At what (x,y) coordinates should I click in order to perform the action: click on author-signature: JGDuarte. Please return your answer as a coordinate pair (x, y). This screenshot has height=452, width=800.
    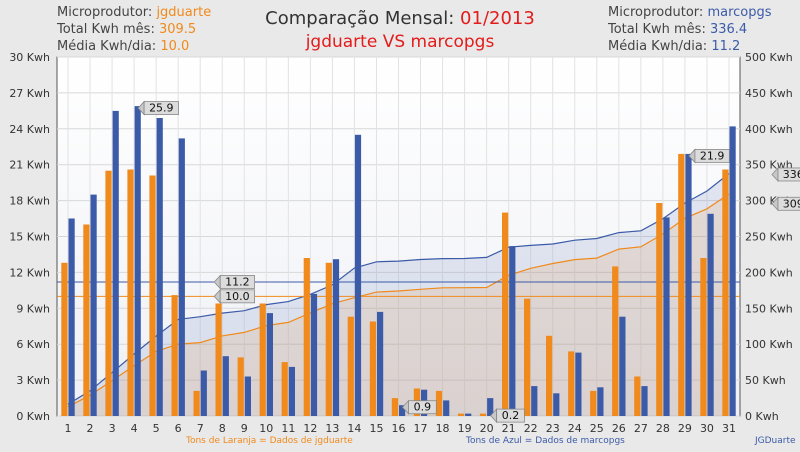
    Looking at the image, I should click on (775, 441).